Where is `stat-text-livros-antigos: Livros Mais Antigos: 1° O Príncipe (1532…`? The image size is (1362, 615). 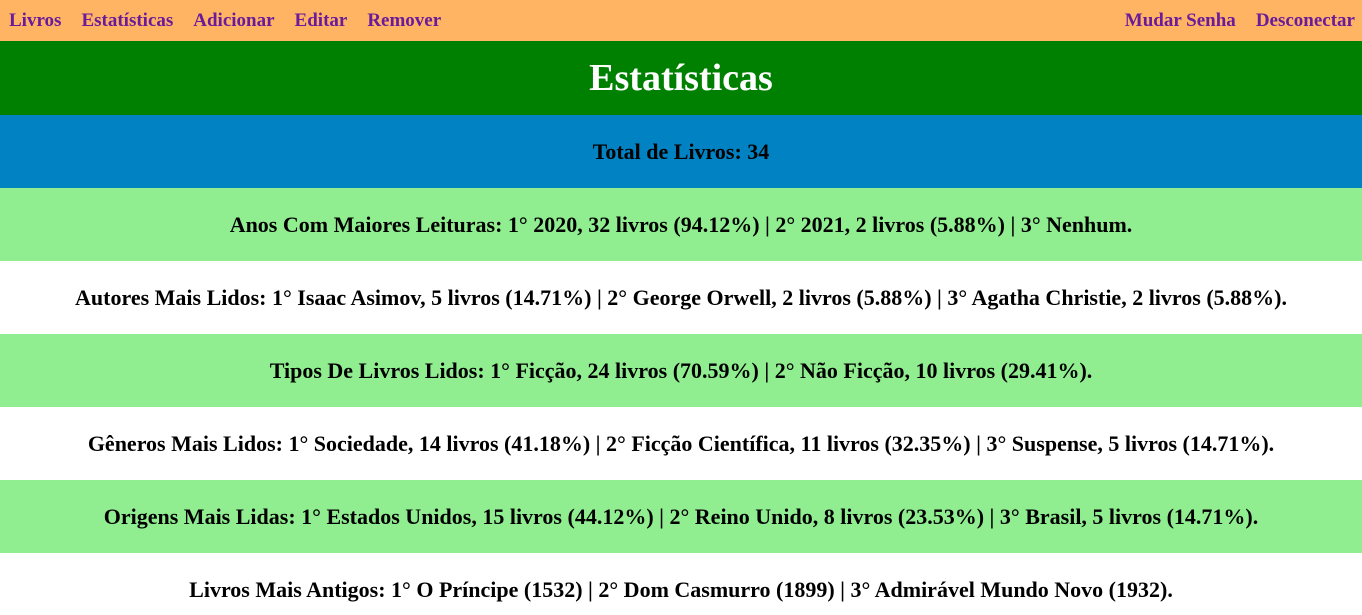
stat-text-livros-antigos: Livros Mais Antigos: 1° O Príncipe (1532… is located at coordinates (681, 589).